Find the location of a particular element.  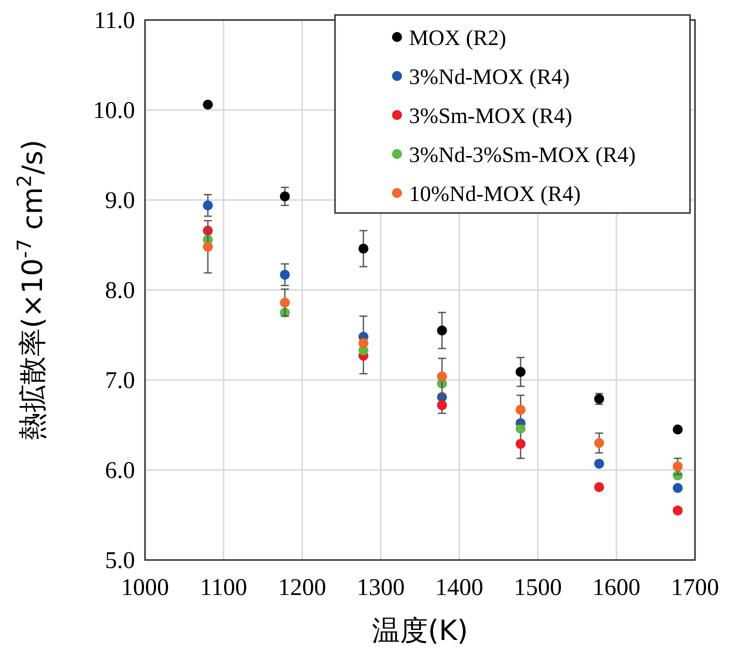

legend-label: 3%Sm-MOX (R4) is located at coordinates (490, 115).